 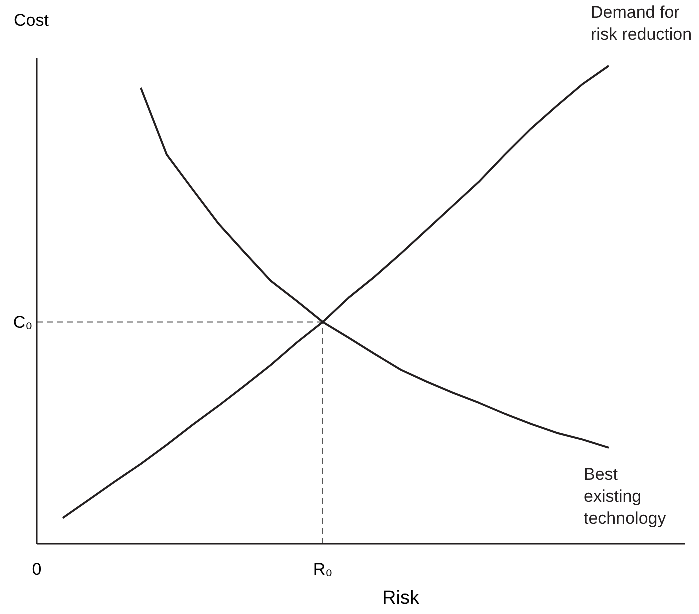 I want to click on series-label: Demand for risk reduction, so click(x=641, y=23).